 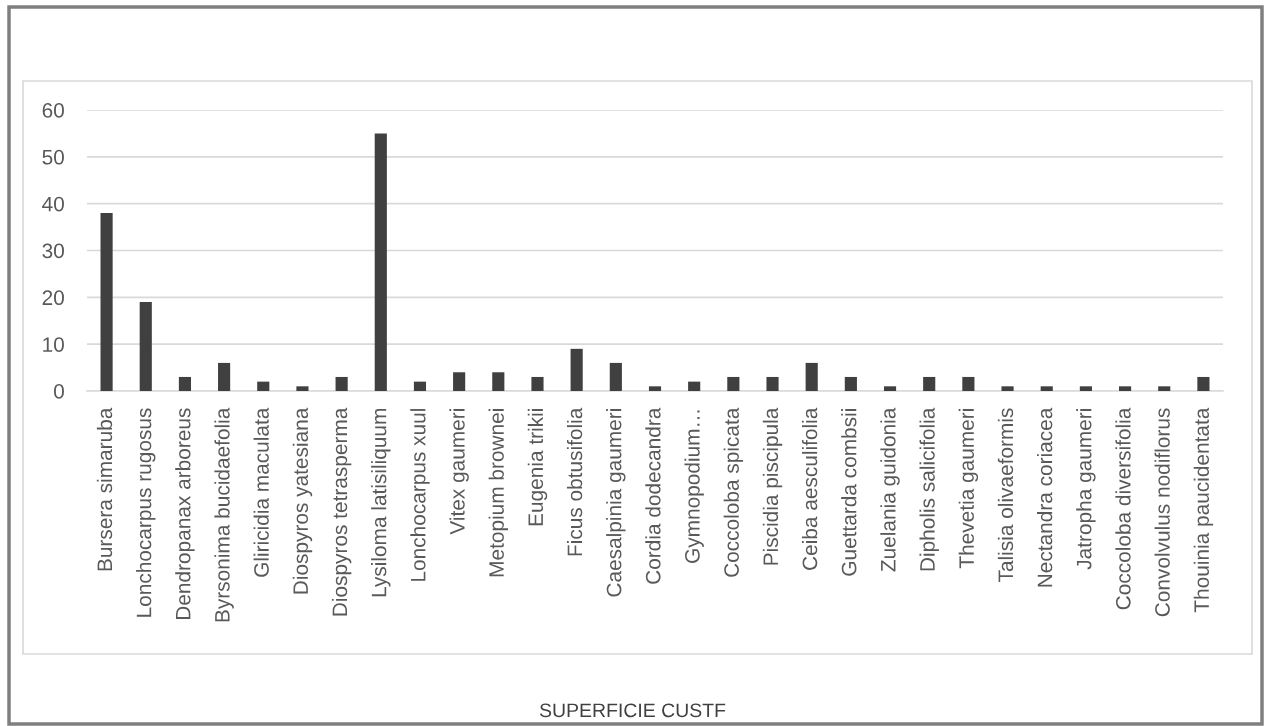 What do you see at coordinates (224, 514) in the screenshot?
I see `x-tick-label: Byrsonima bucidaefolia` at bounding box center [224, 514].